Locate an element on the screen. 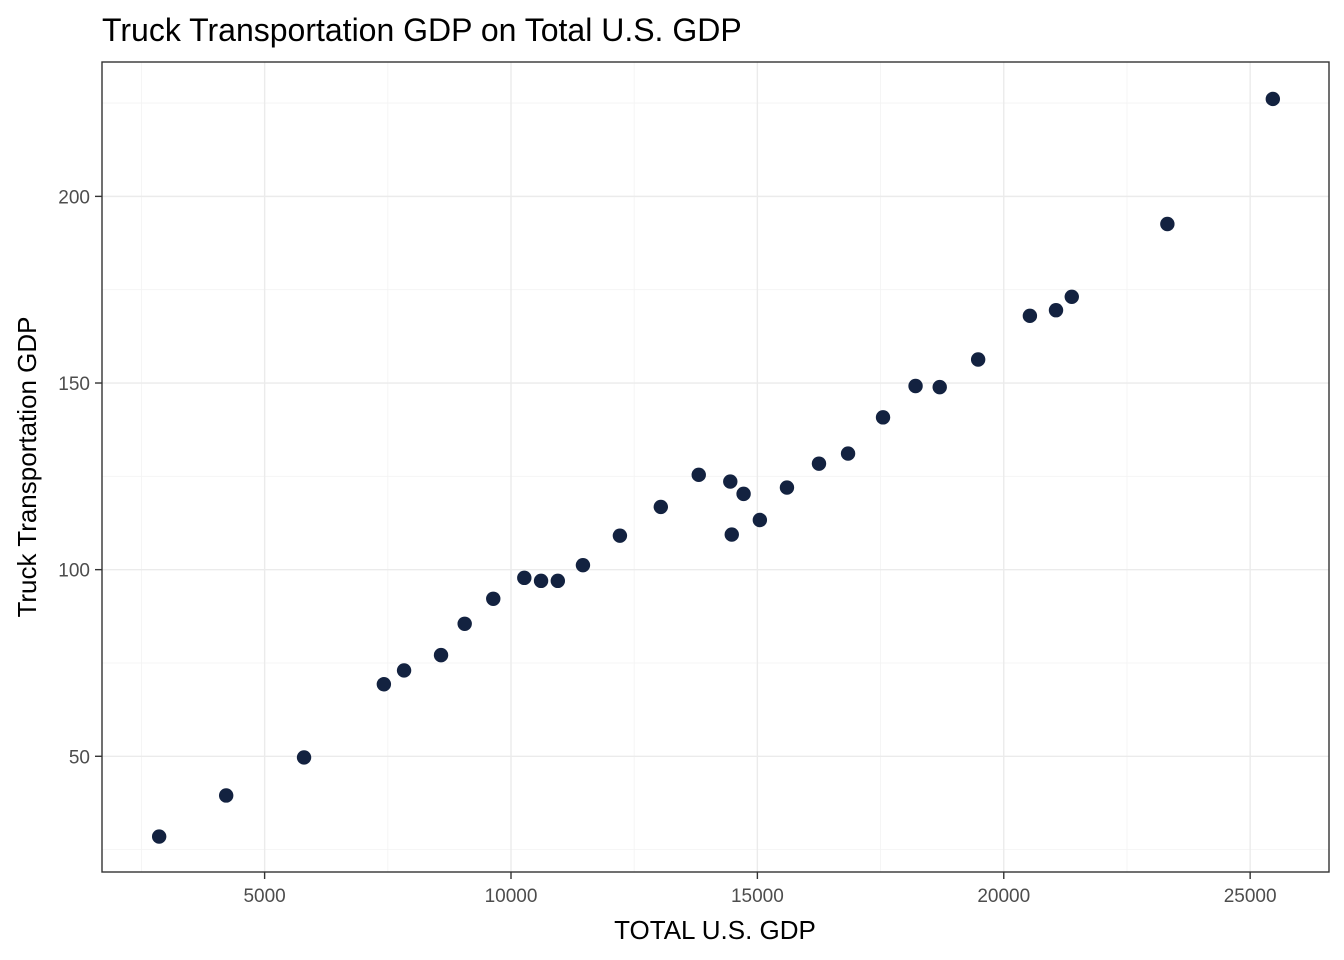 The image size is (1344, 960). y-axis-ticks: 50 100 150 200 is located at coordinates (80, 477).